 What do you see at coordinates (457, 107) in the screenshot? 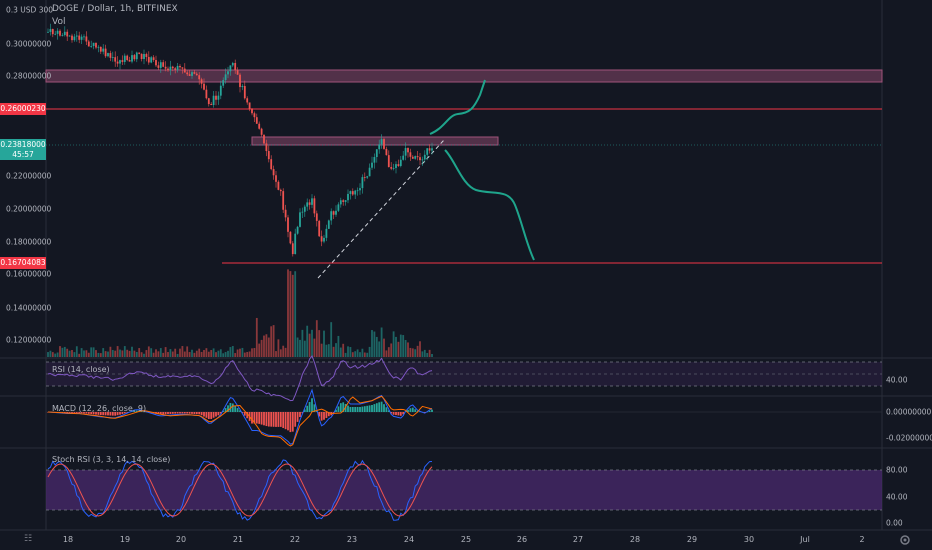
I see `bullish-projection-path` at bounding box center [457, 107].